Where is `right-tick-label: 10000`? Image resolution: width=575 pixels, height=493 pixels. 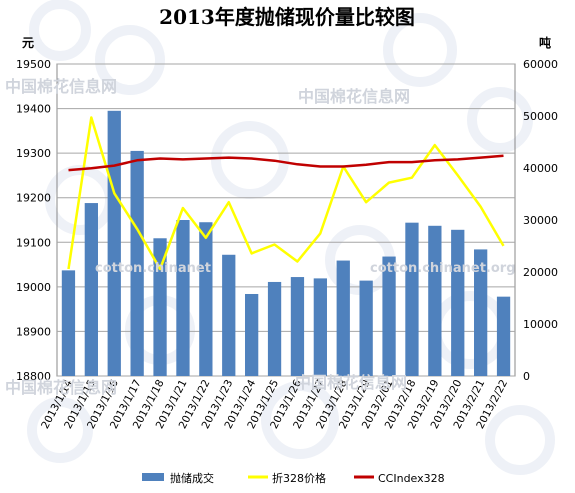 right-tick-label: 10000 is located at coordinates (540, 324).